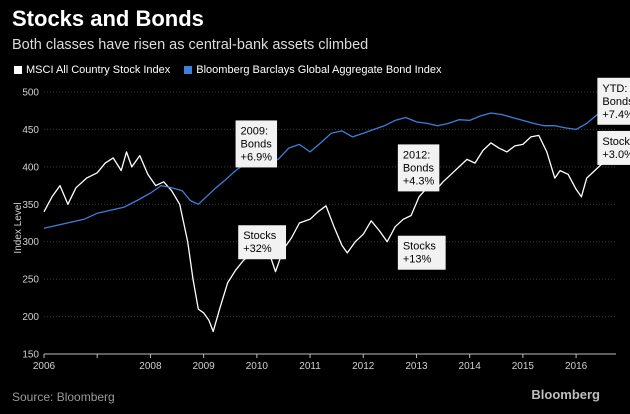 This screenshot has width=630, height=414. What do you see at coordinates (257, 366) in the screenshot?
I see `x-tick-label: 2010` at bounding box center [257, 366].